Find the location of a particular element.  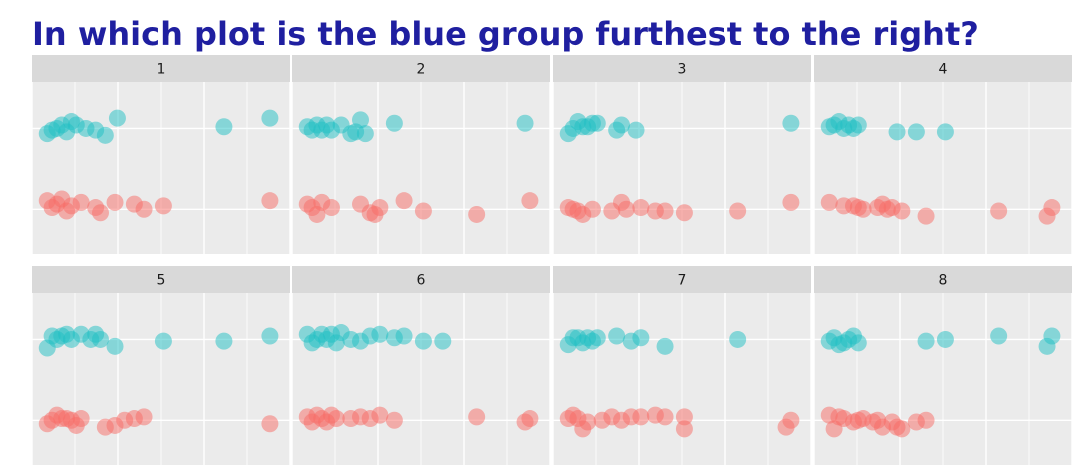

facet-label: 2 is located at coordinates (421, 70).